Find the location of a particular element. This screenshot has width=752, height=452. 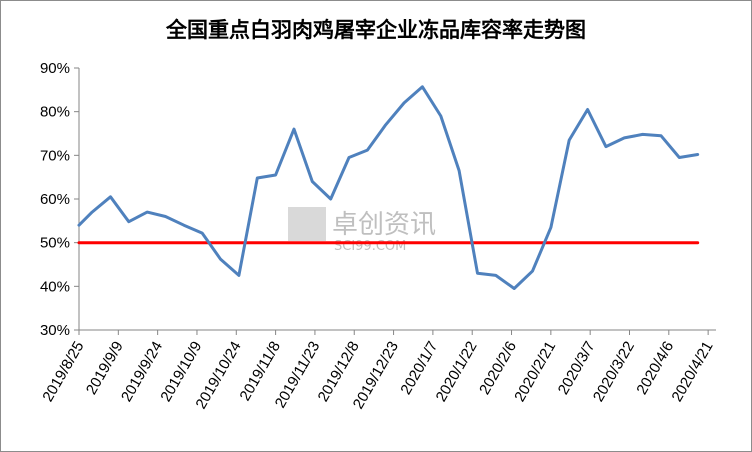

y-tick-label: 50% is located at coordinates (55, 243).